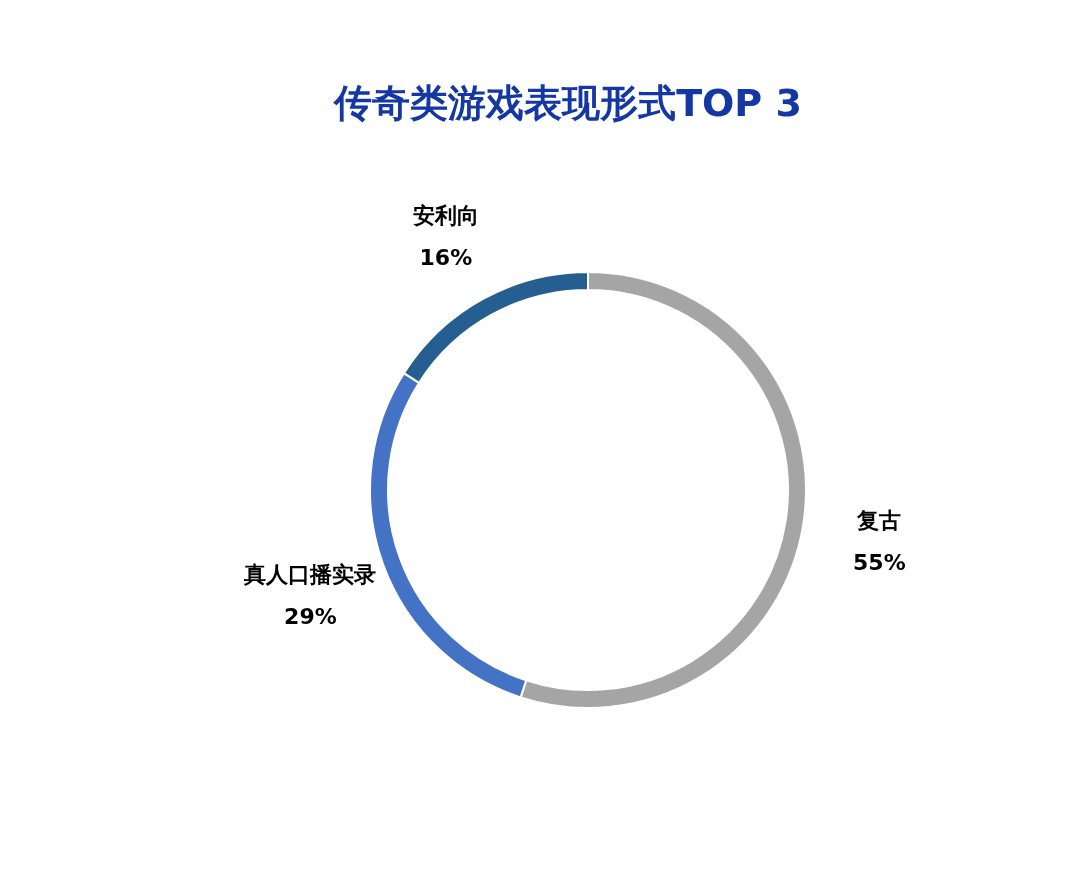 This screenshot has height=884, width=1080. I want to click on slice-label: 真人口播实录, so click(310, 574).